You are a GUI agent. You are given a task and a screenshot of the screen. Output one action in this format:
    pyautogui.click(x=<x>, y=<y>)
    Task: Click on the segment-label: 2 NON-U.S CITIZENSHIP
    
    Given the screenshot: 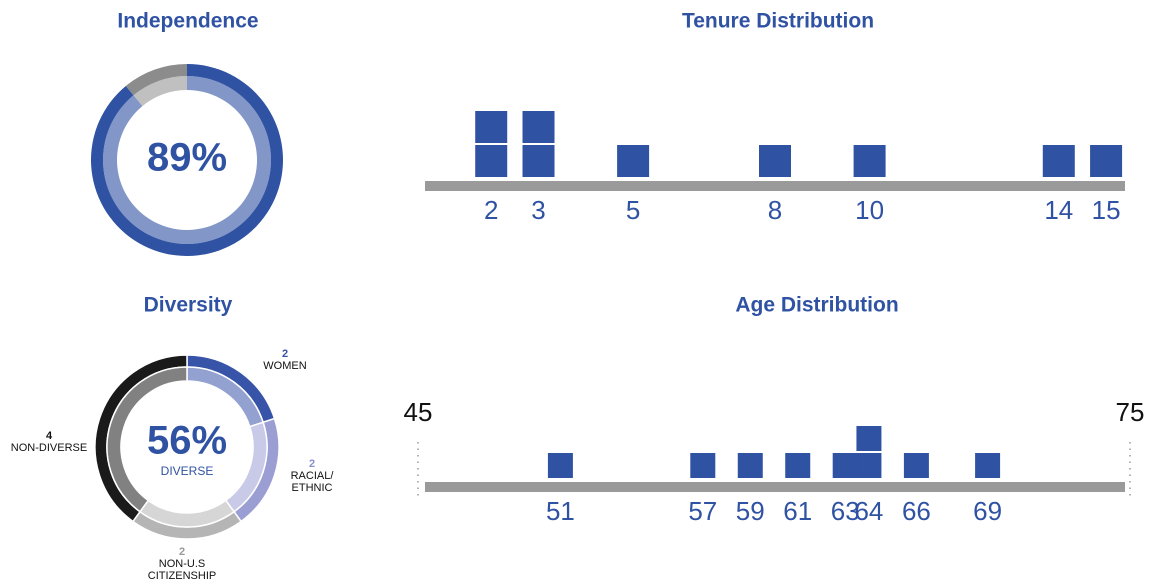 What is the action you would take?
    pyautogui.click(x=182, y=564)
    